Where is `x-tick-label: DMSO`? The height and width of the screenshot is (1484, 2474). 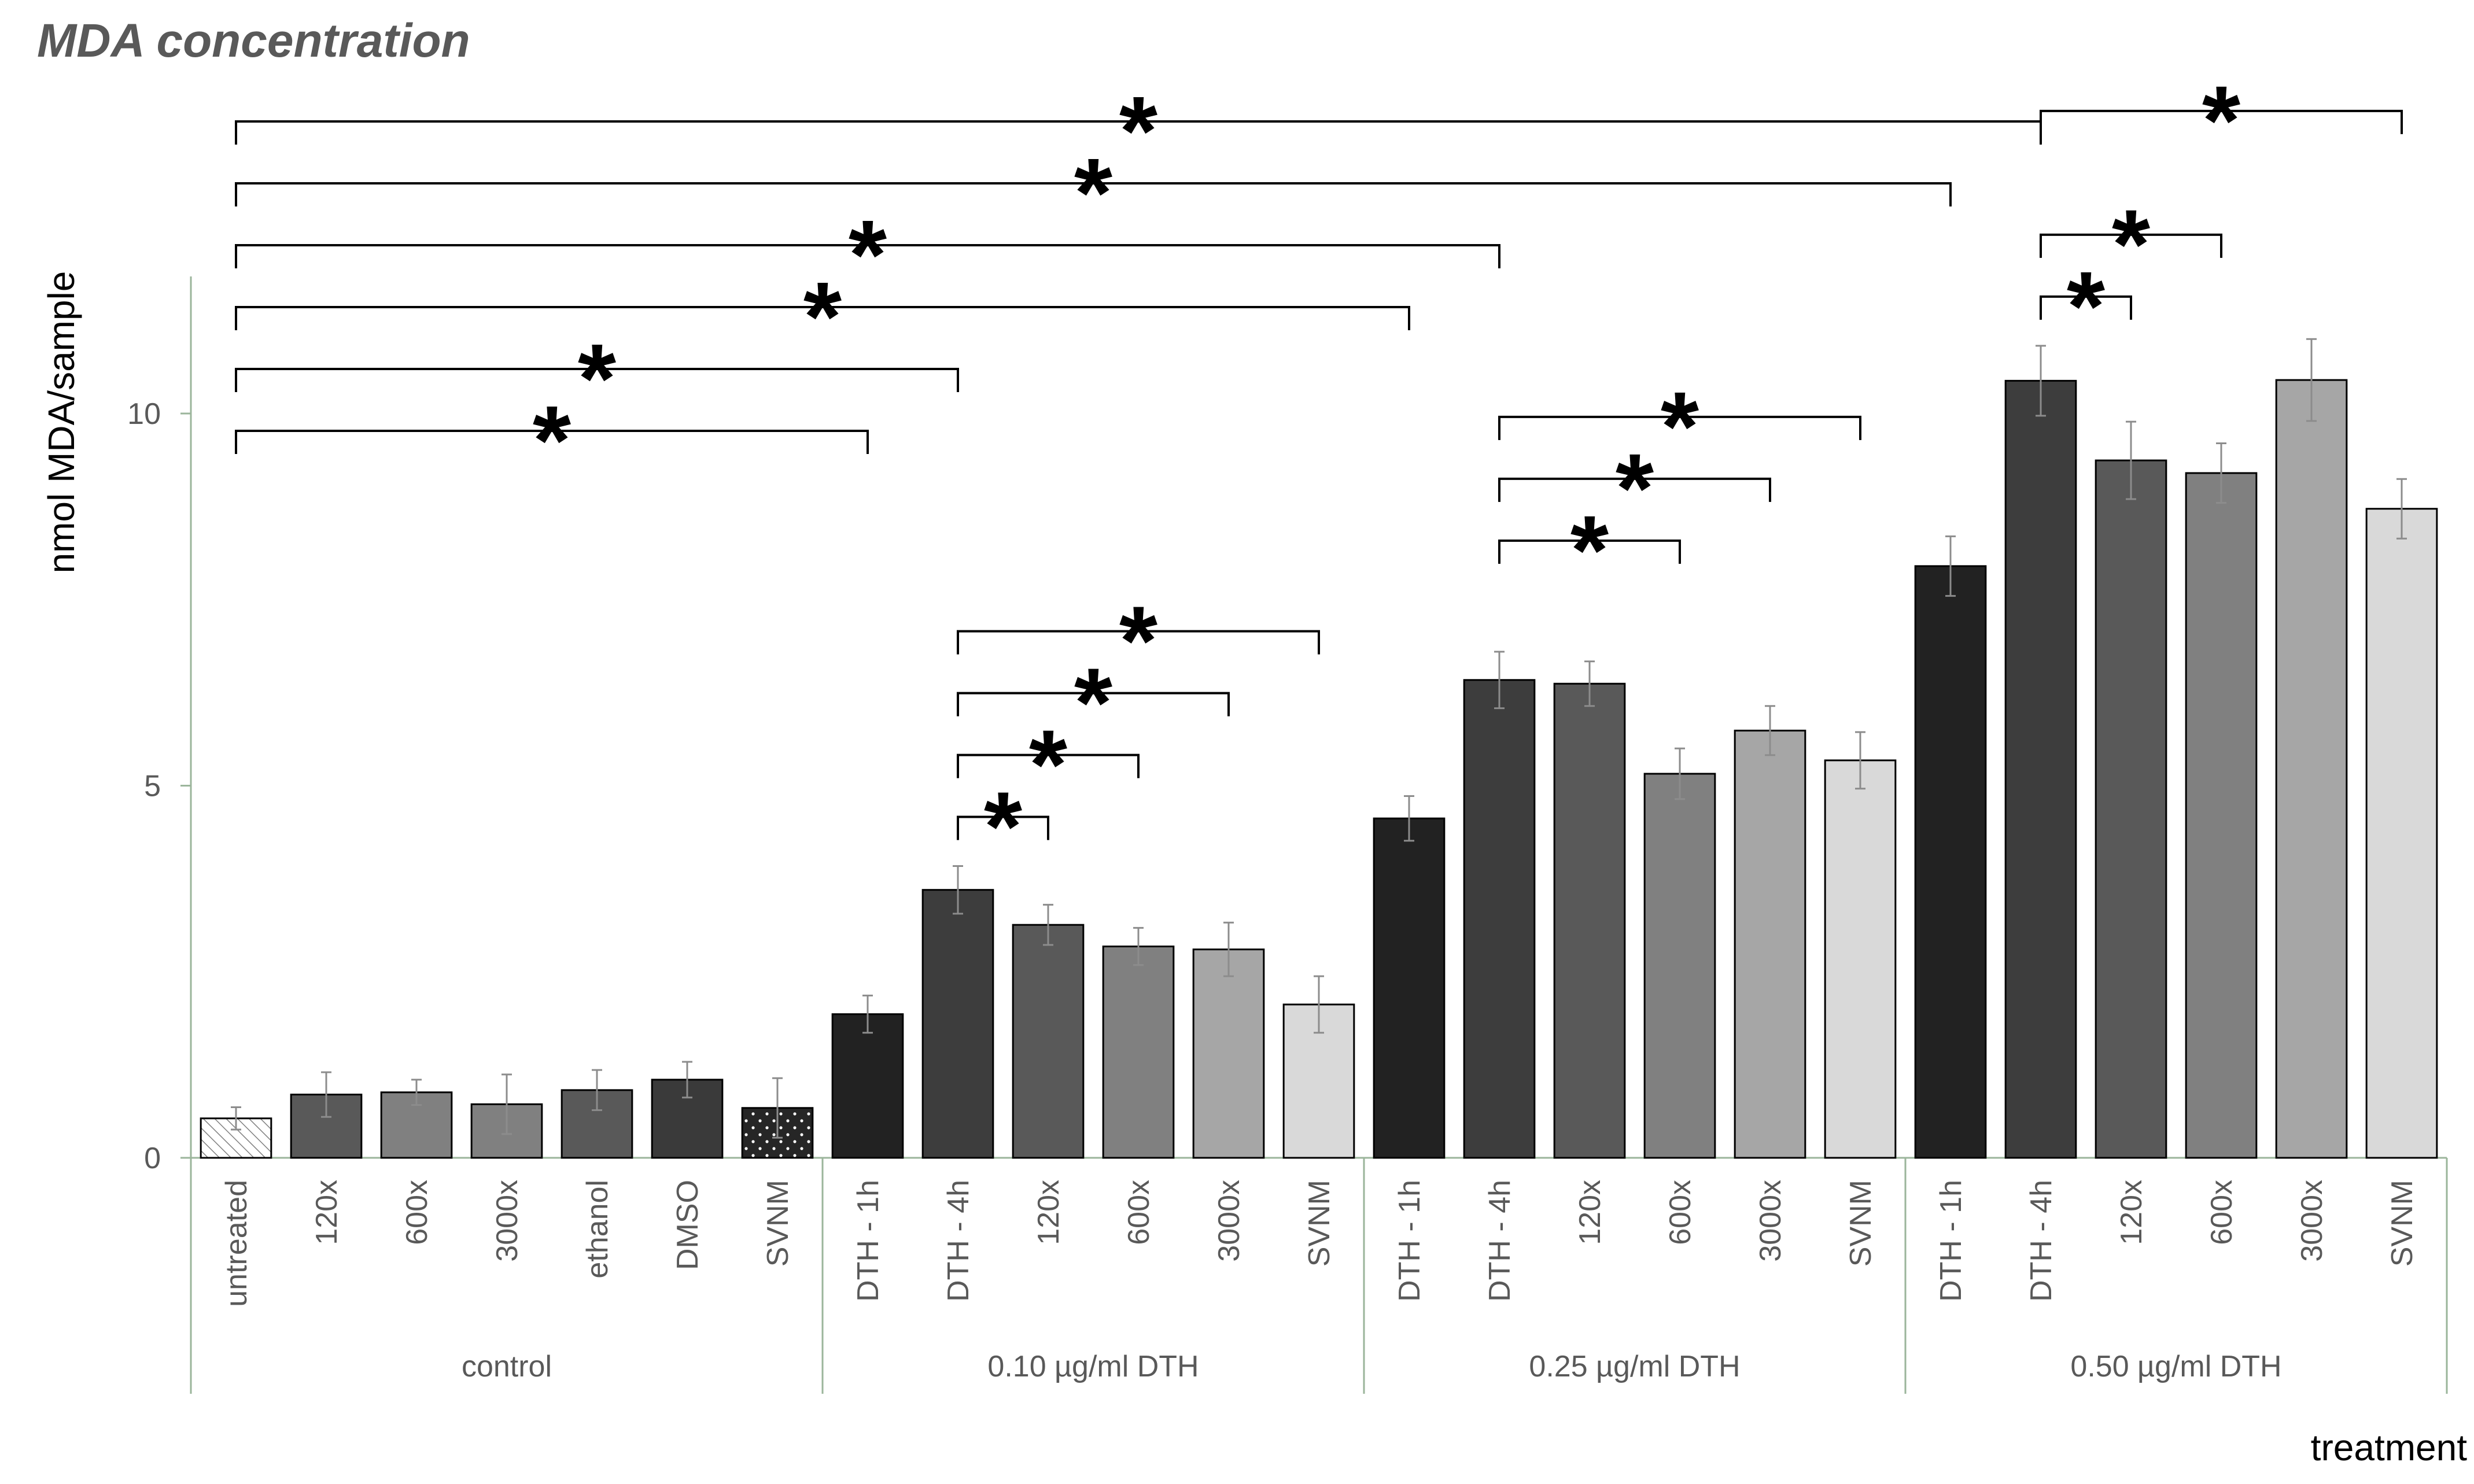 x-tick-label: DMSO is located at coordinates (688, 1225).